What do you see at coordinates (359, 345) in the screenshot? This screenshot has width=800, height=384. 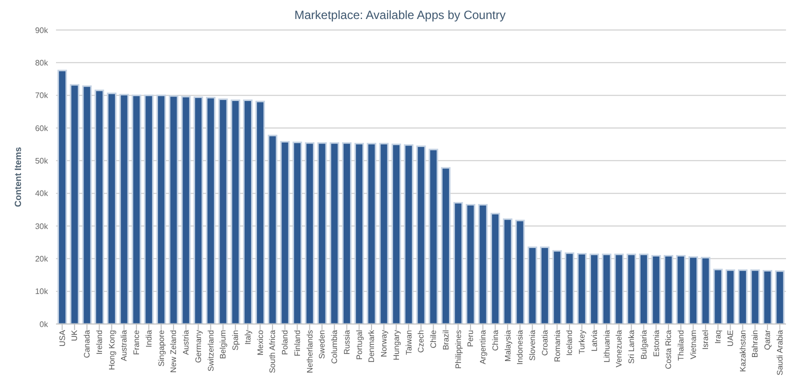 I see `x-tick-label: Portugal` at bounding box center [359, 345].